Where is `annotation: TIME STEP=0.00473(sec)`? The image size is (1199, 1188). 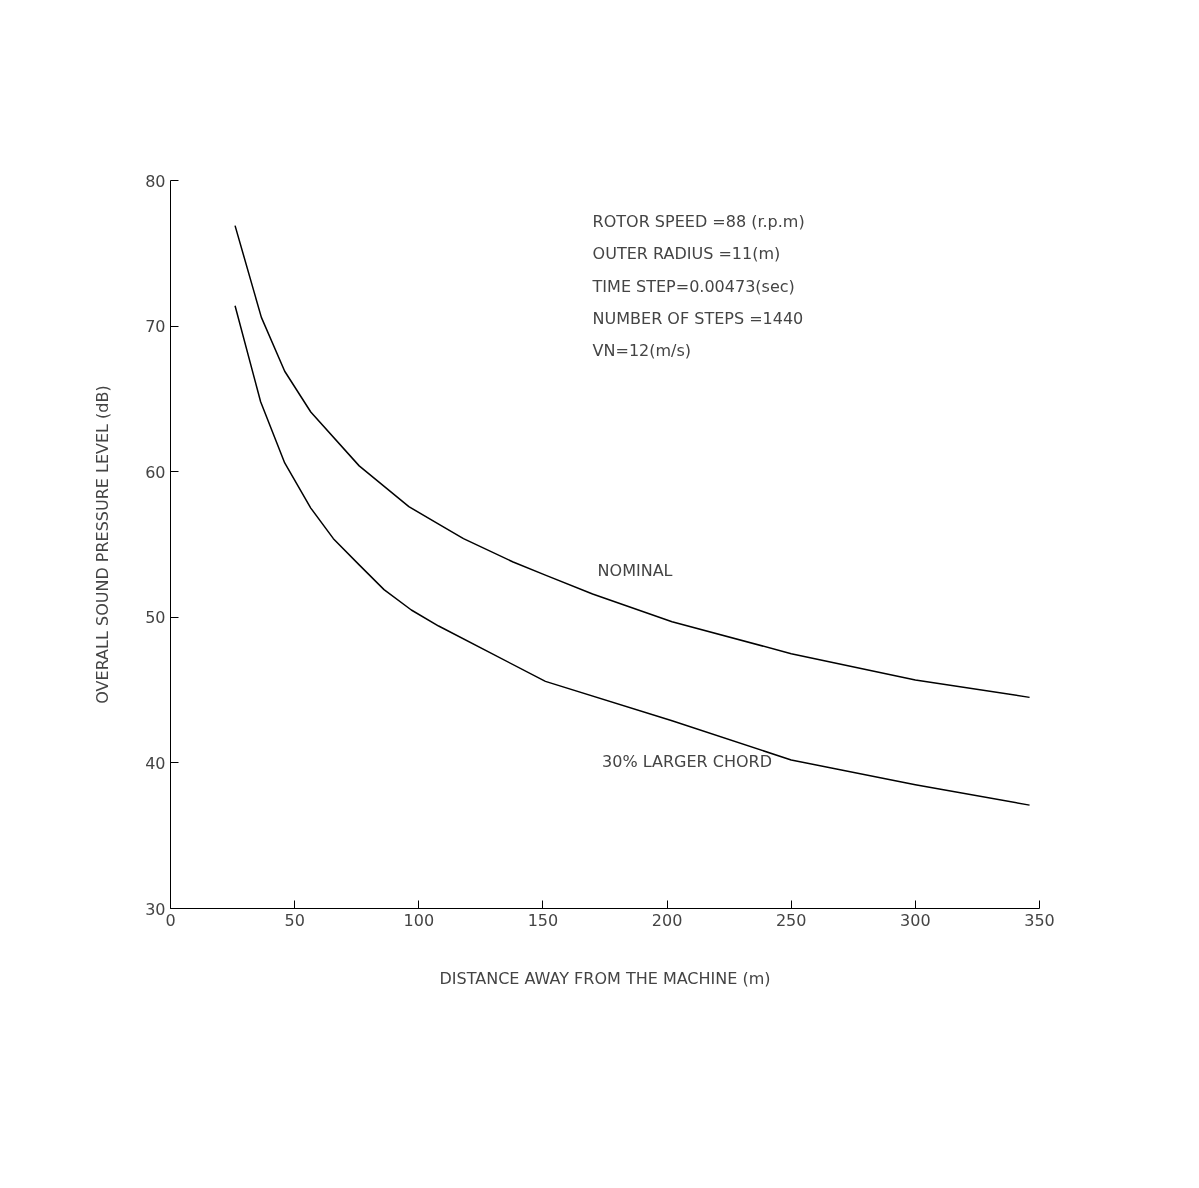
annotation: TIME STEP=0.00473(sec) is located at coordinates (693, 286).